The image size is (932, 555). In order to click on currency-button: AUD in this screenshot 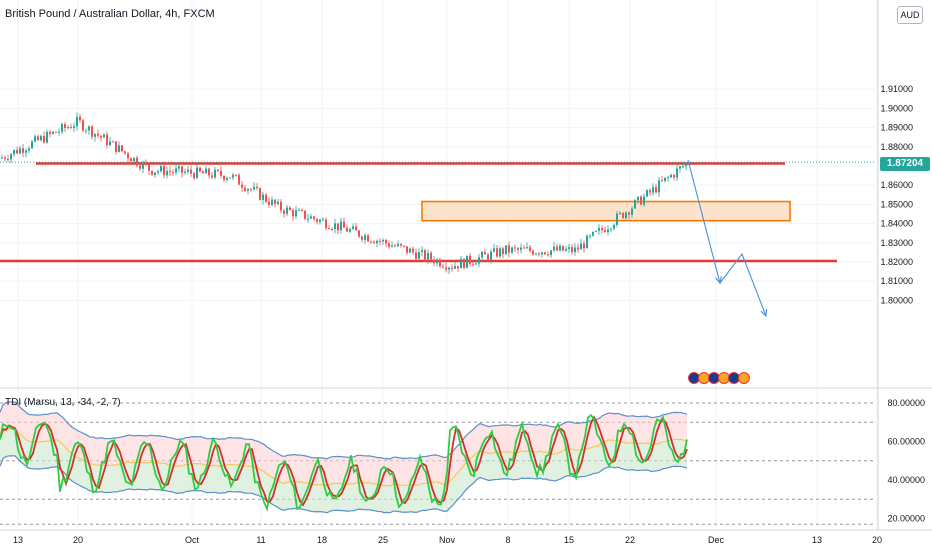, I will do `click(910, 15)`.